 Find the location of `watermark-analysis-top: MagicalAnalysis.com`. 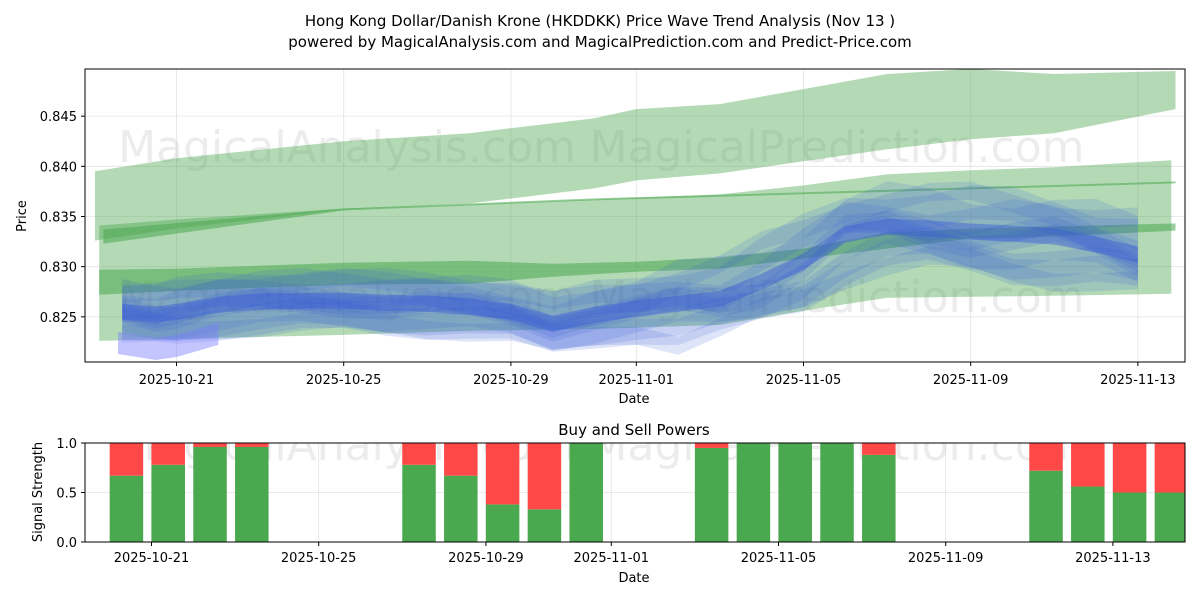

watermark-analysis-top: MagicalAnalysis.com is located at coordinates (347, 147).